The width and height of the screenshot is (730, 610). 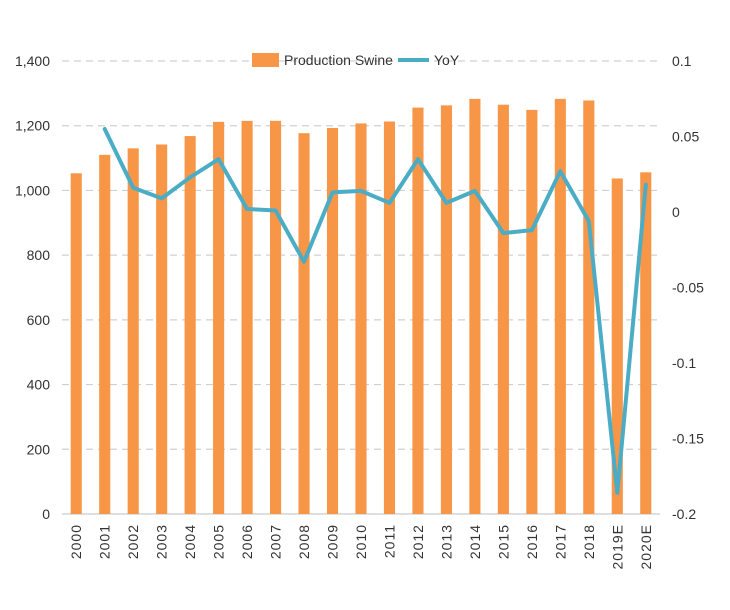 I want to click on x-tick-label: 2017, so click(x=560, y=541).